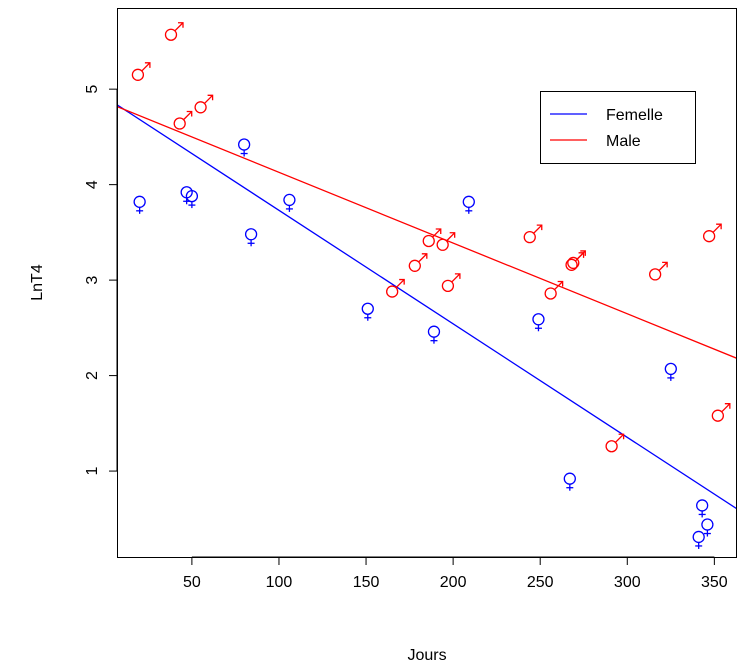 This screenshot has height=669, width=737. I want to click on y-axis-label: LnT4, so click(37, 282).